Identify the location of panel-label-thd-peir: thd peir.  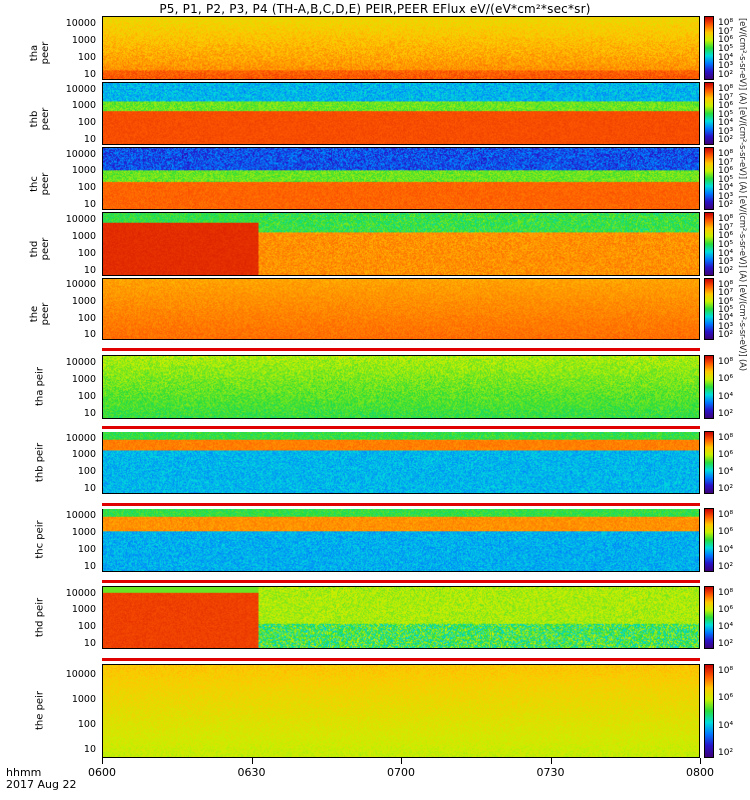
(40, 617).